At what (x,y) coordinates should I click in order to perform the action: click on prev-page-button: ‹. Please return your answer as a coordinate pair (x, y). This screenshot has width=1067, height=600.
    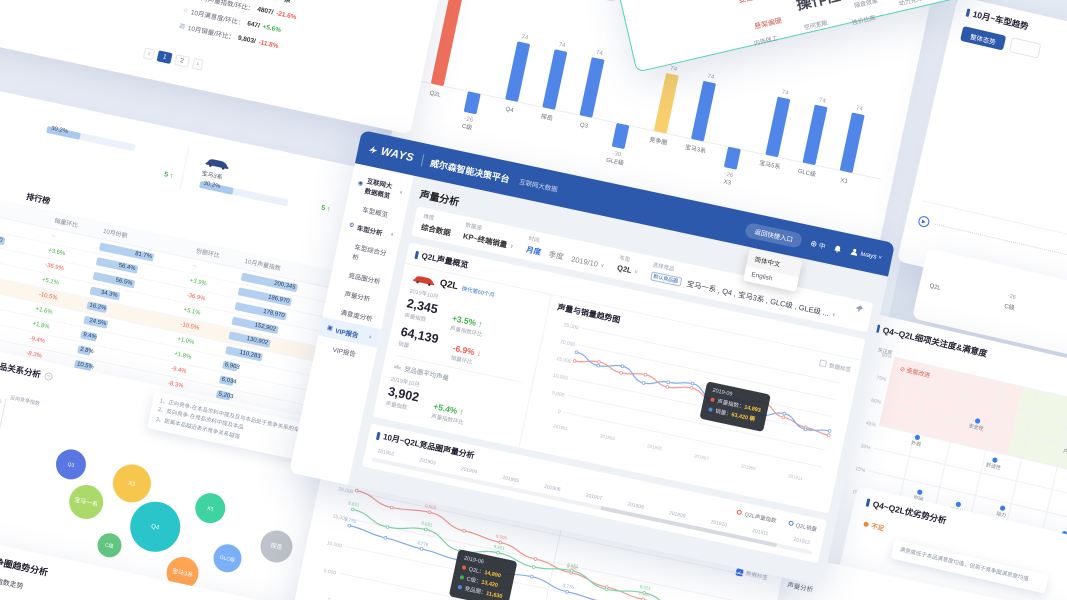
    Looking at the image, I should click on (149, 54).